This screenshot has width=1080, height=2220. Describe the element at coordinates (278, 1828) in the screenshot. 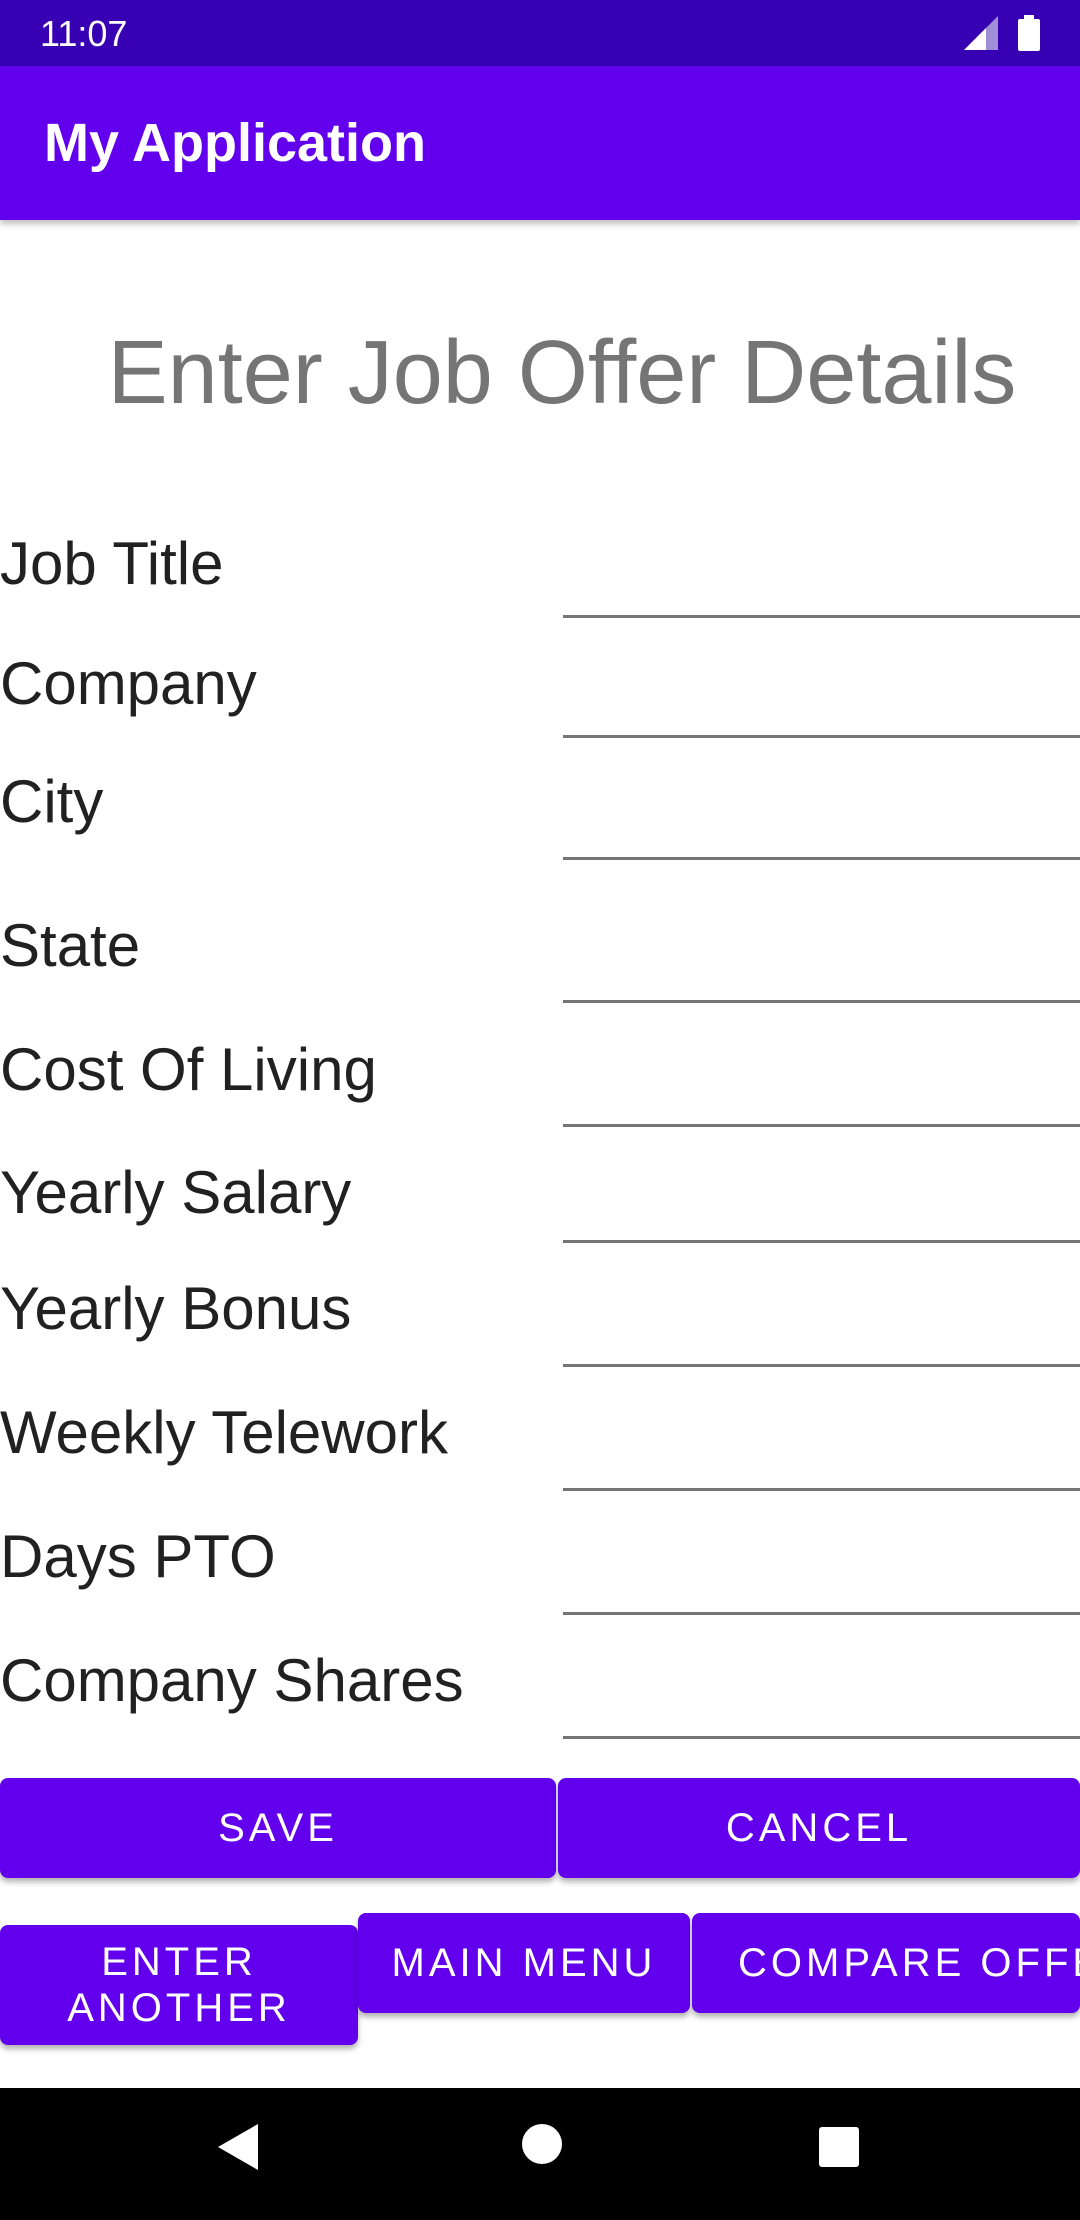

I see `save-button: SAVE` at that location.